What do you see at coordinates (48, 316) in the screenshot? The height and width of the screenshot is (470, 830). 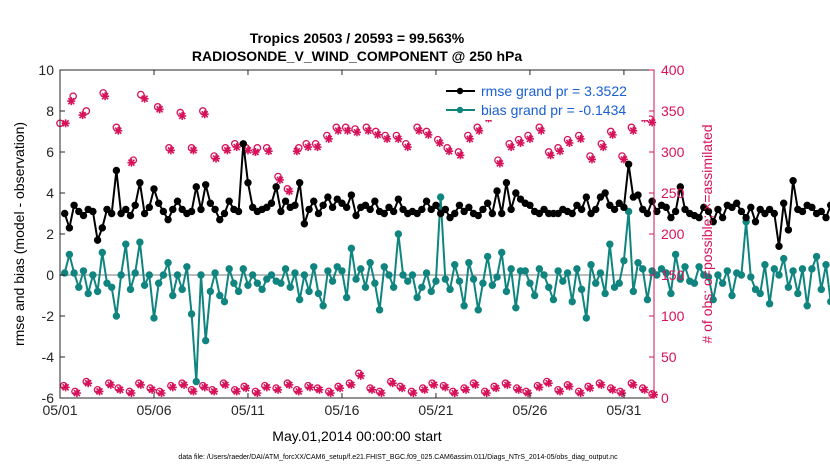 I see `y-tick-label: -2` at bounding box center [48, 316].